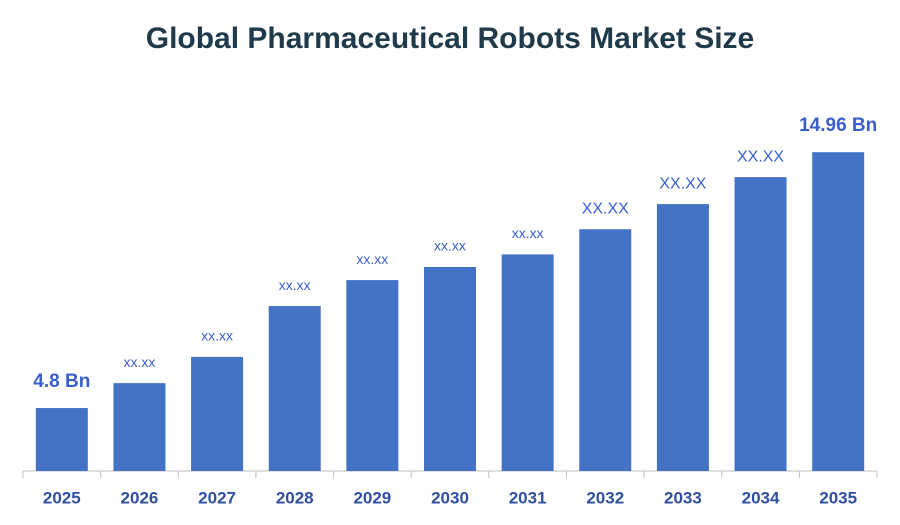  I want to click on x-tick-label: 2031, so click(528, 497).